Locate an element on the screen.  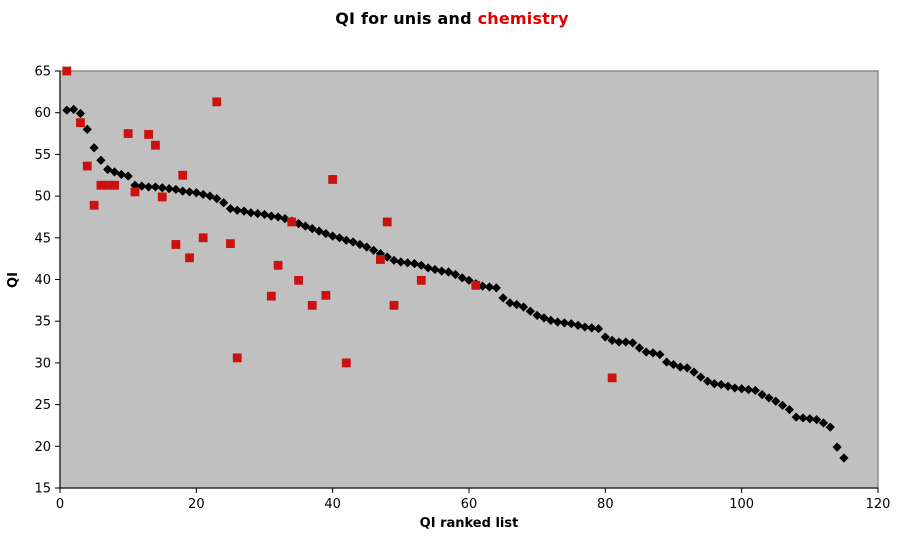
x-axis-title: QI ranked list is located at coordinates (469, 523).